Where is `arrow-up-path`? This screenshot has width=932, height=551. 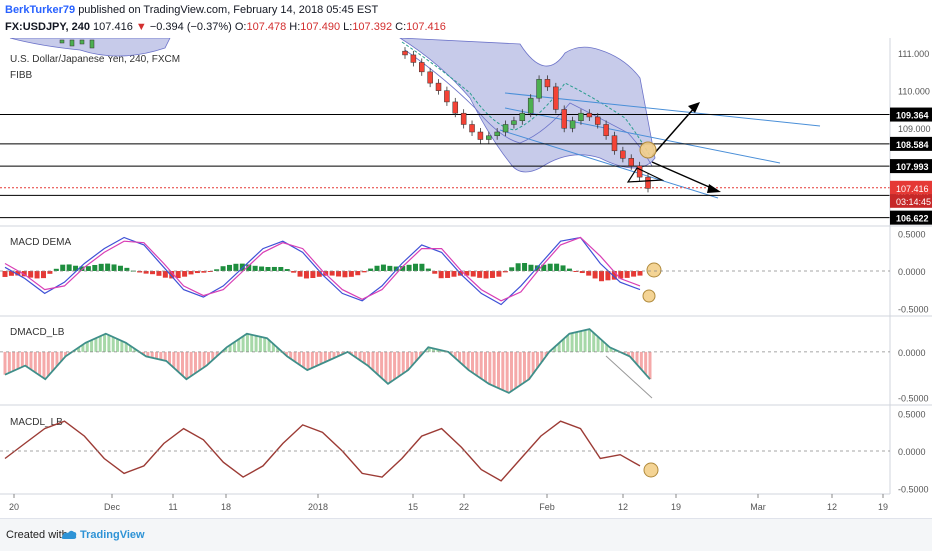
arrow-up-path is located at coordinates (674, 131).